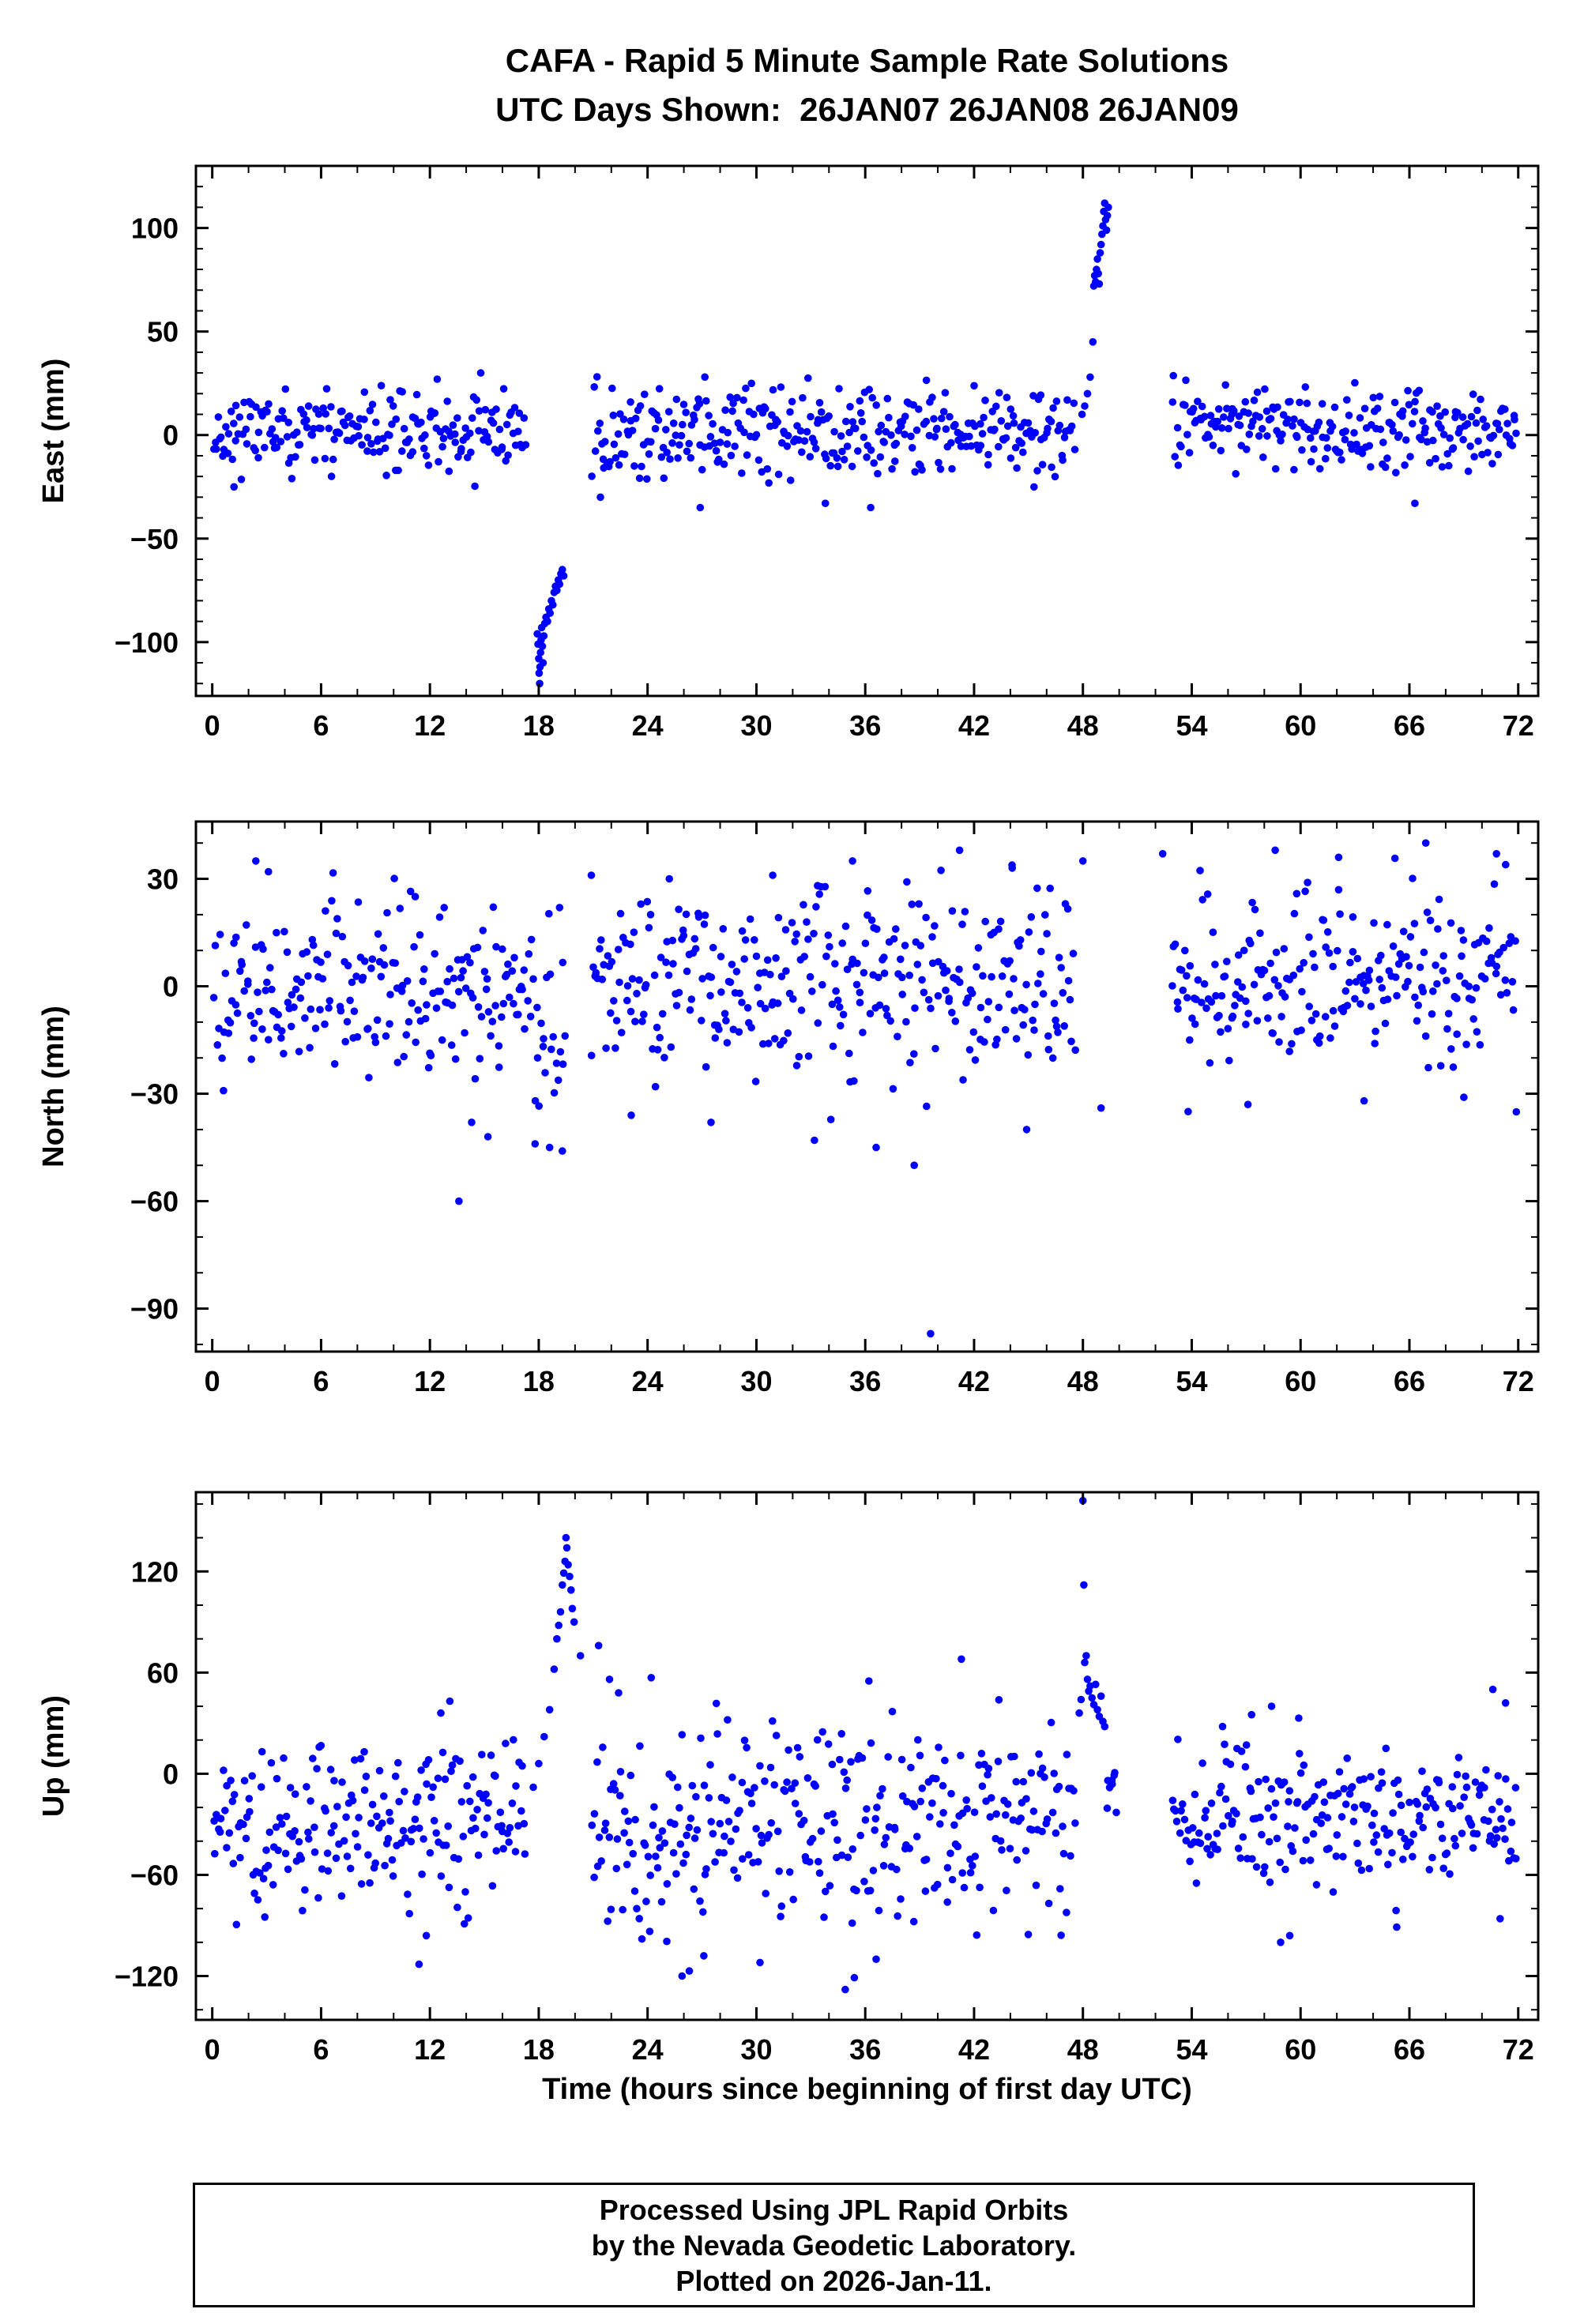 This screenshot has width=1569, height=2324. What do you see at coordinates (54, 1087) in the screenshot?
I see `svg-text: North (mm)` at bounding box center [54, 1087].